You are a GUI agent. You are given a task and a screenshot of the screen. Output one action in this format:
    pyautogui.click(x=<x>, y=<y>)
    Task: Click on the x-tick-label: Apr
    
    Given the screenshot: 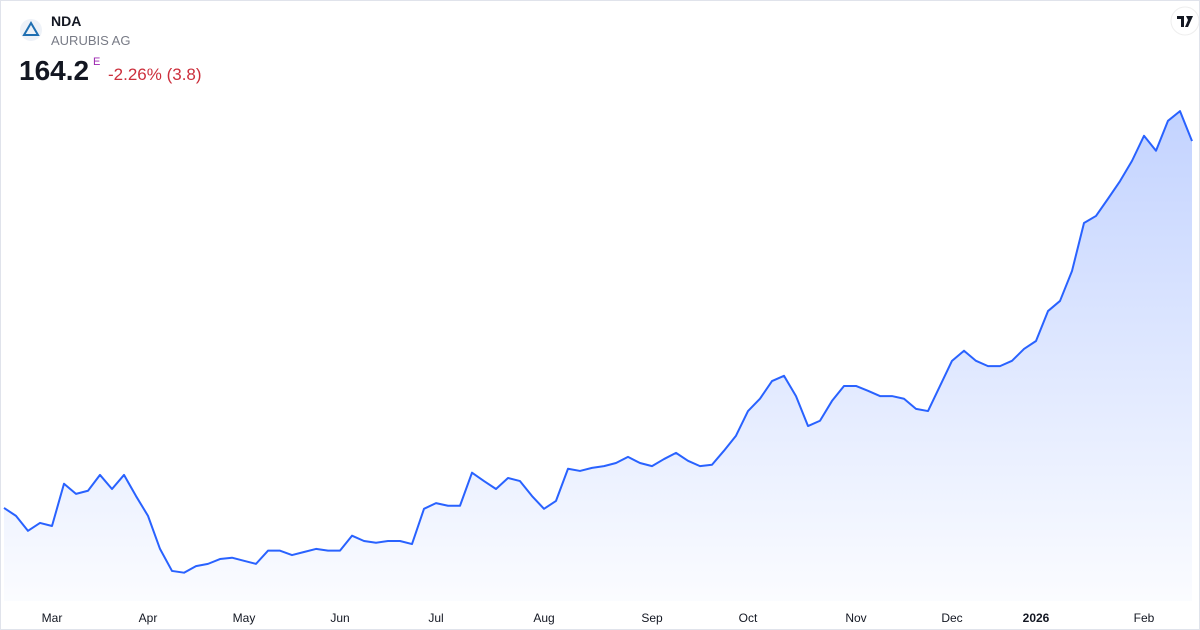 What is the action you would take?
    pyautogui.click(x=148, y=618)
    